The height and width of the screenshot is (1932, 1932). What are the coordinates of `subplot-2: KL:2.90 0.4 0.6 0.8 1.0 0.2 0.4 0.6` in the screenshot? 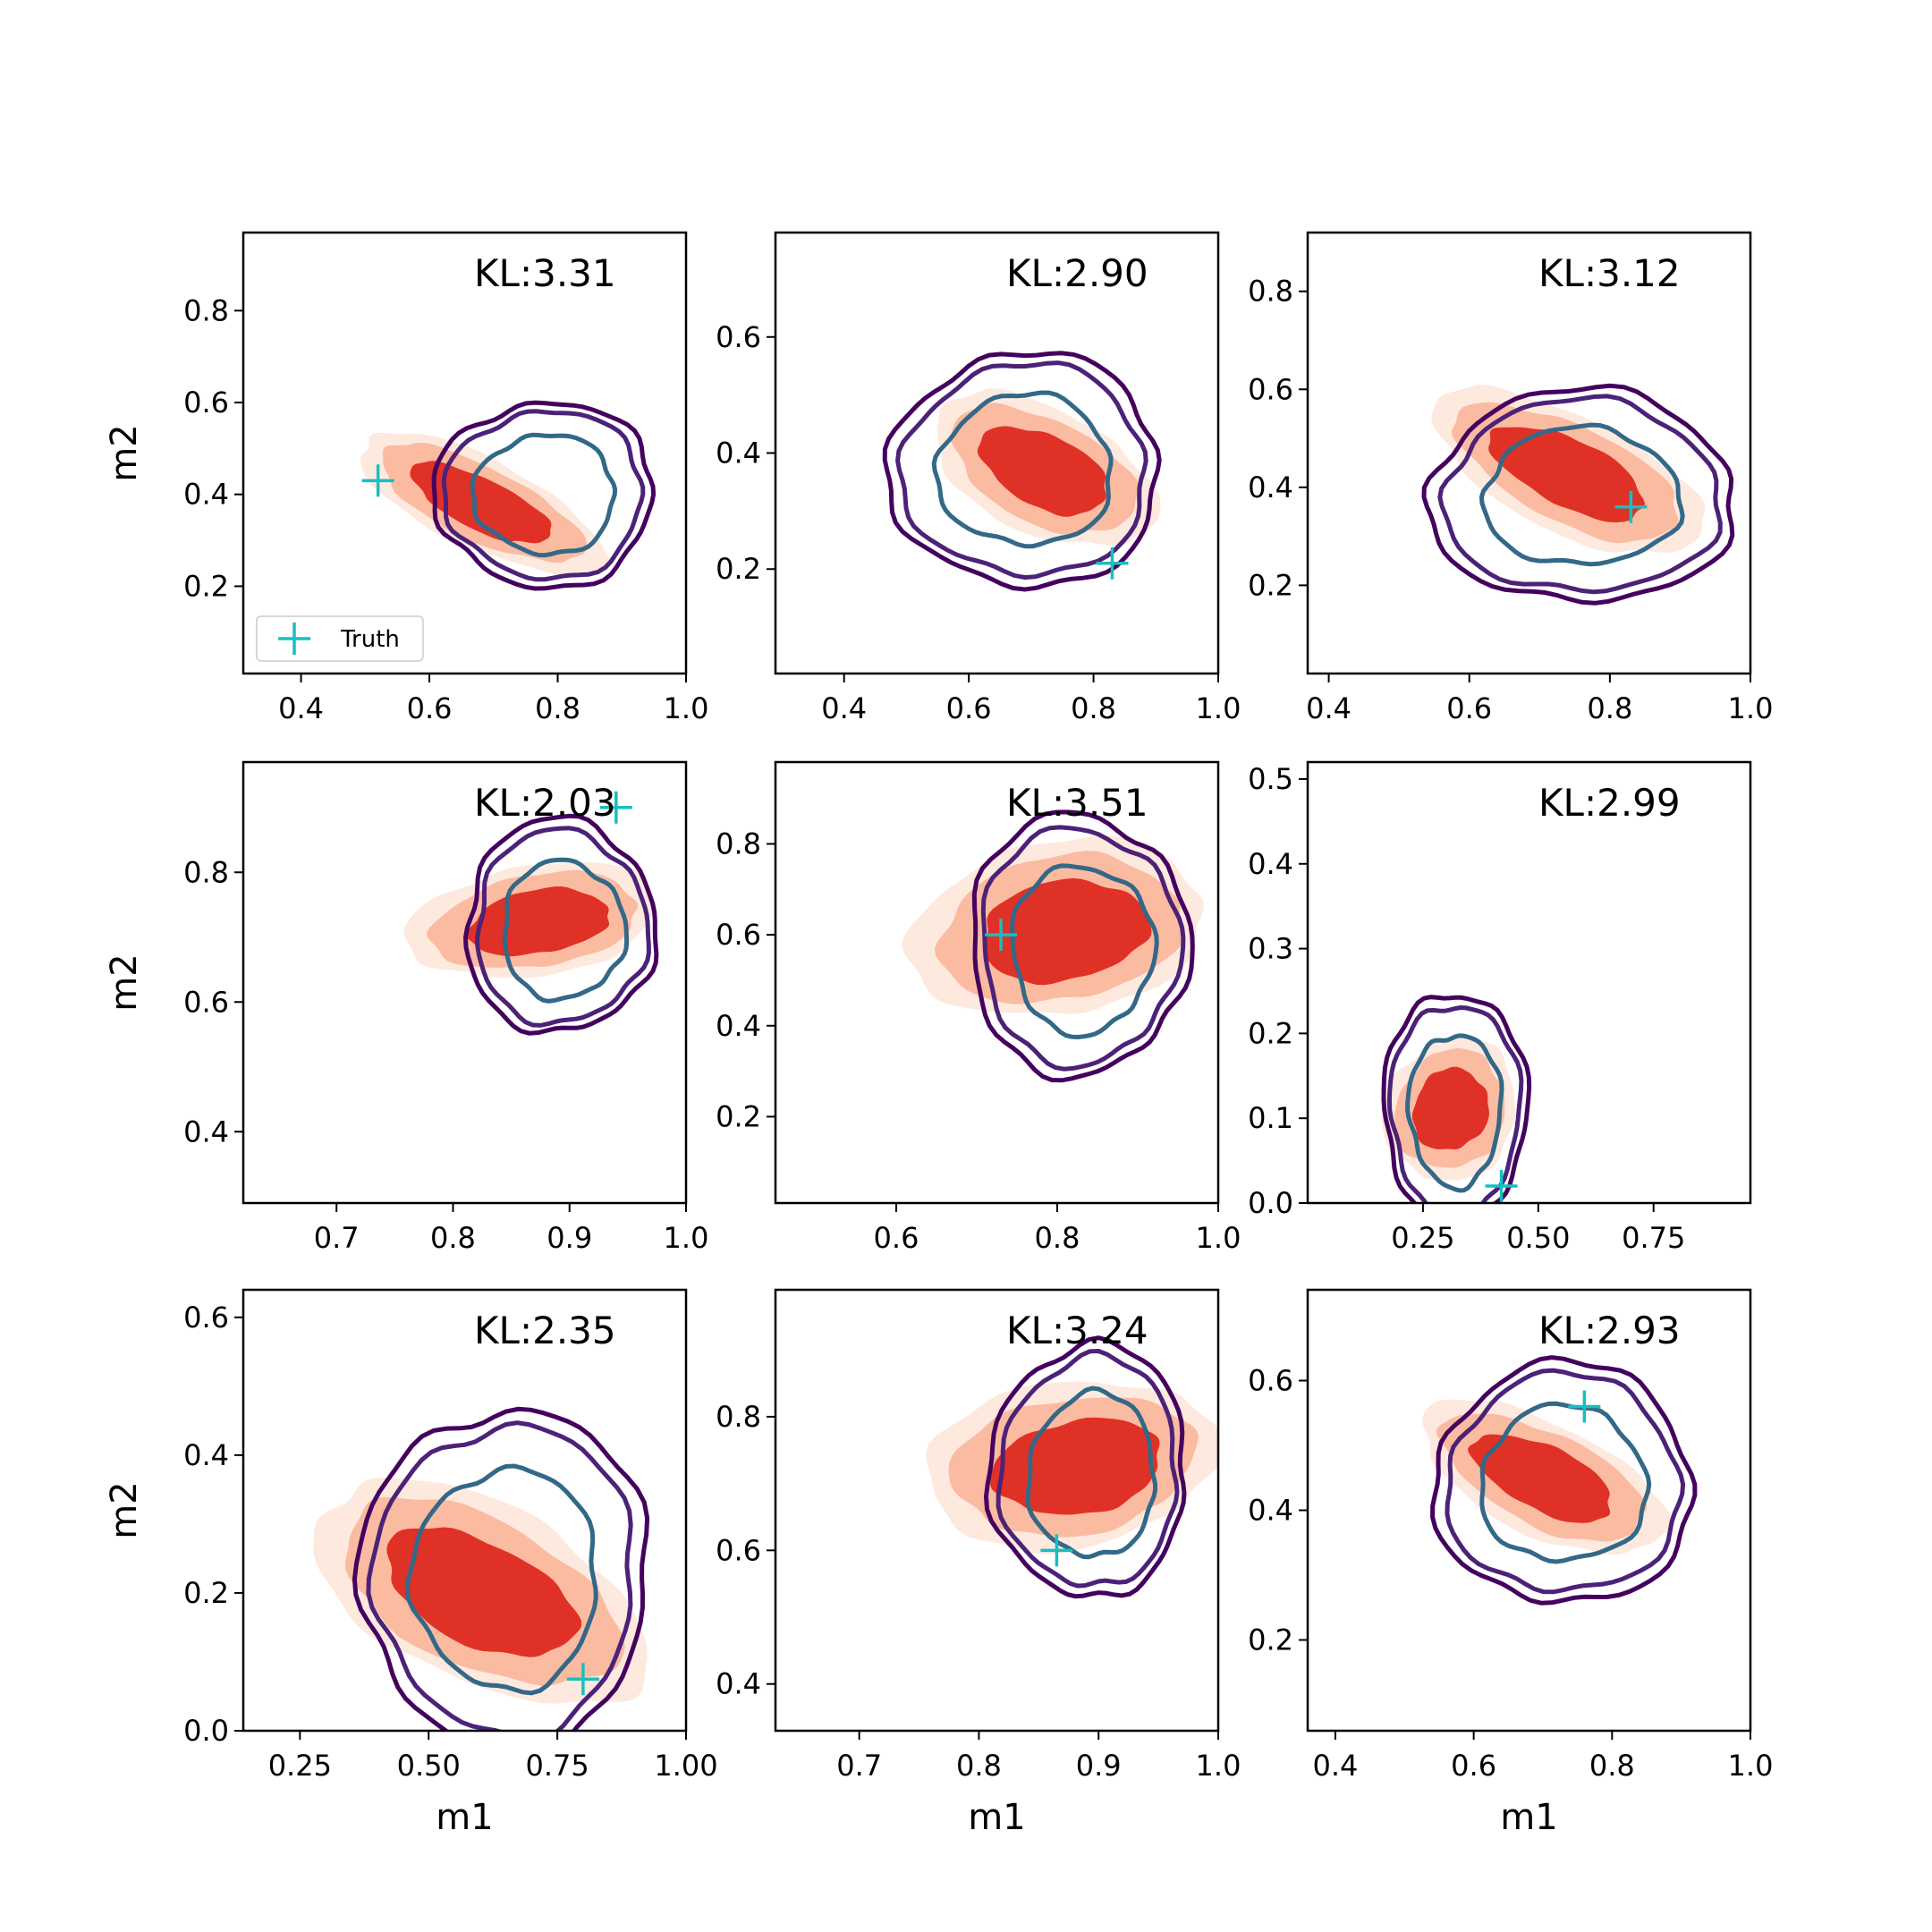 It's located at (978, 478).